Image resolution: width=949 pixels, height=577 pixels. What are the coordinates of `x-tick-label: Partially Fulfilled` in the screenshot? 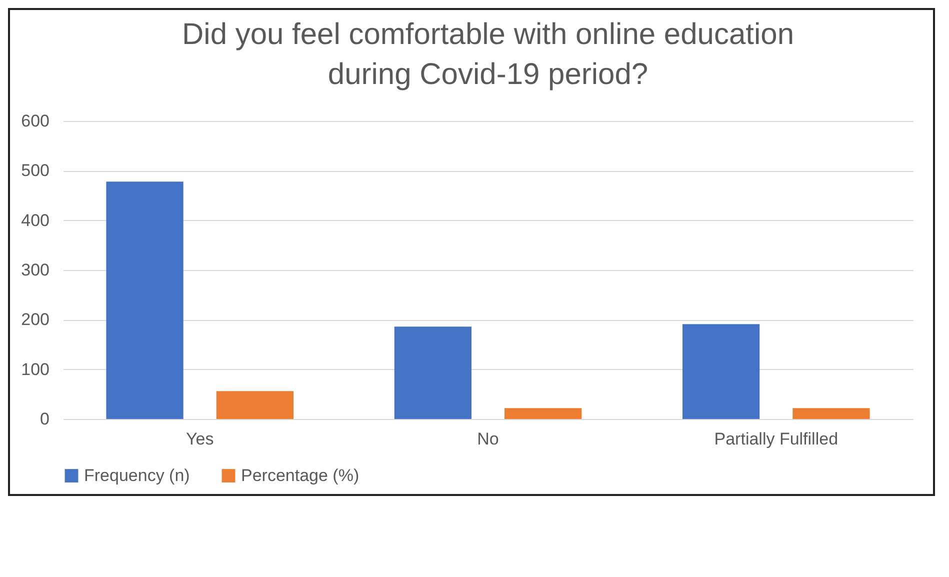 It's located at (776, 439).